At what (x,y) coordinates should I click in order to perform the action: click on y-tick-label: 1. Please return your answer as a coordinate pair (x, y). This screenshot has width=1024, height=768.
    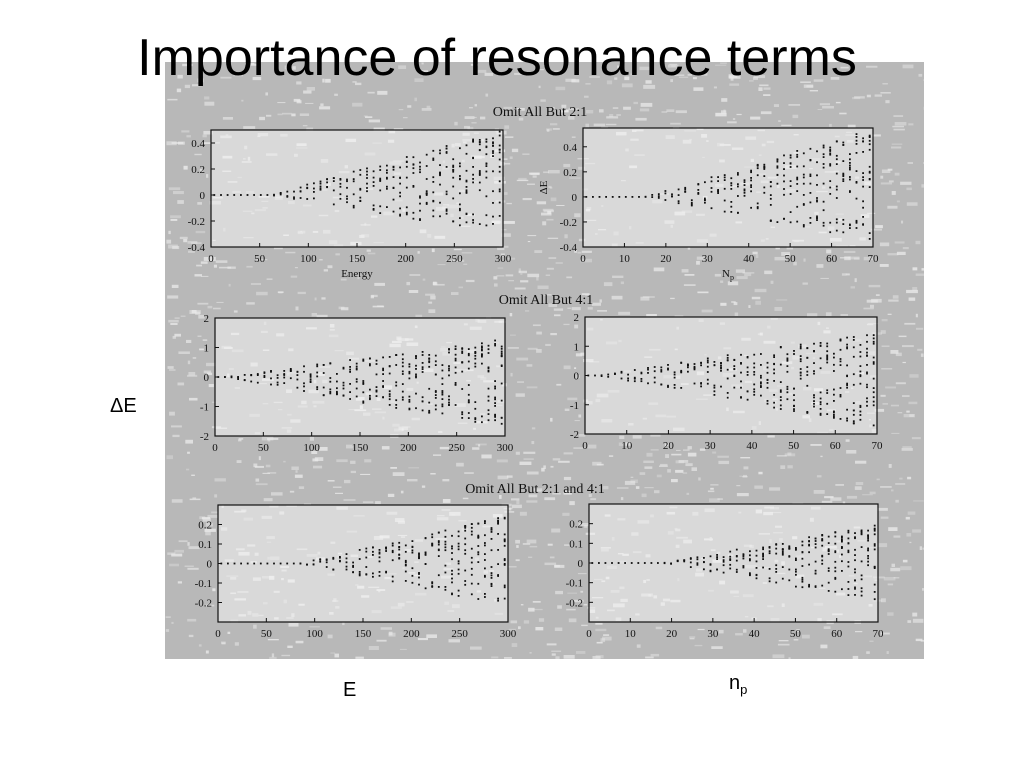
    Looking at the image, I should click on (577, 347).